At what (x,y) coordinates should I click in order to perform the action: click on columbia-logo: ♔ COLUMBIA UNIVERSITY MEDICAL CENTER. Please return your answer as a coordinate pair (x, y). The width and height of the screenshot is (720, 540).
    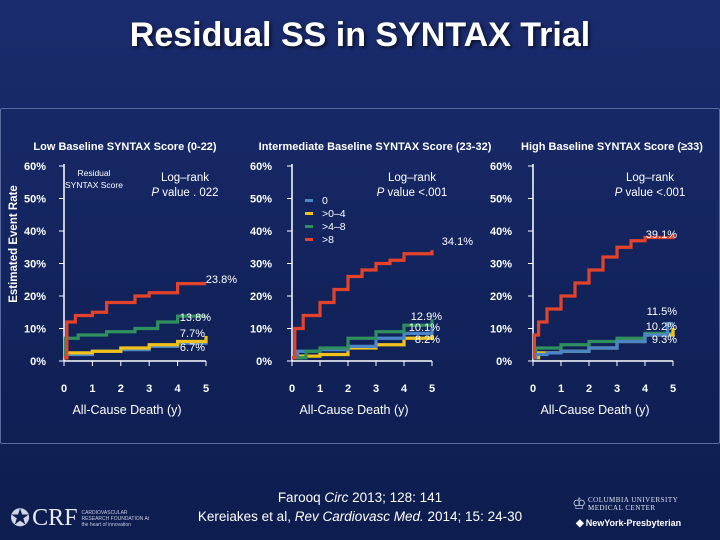
    Looking at the image, I should click on (625, 503).